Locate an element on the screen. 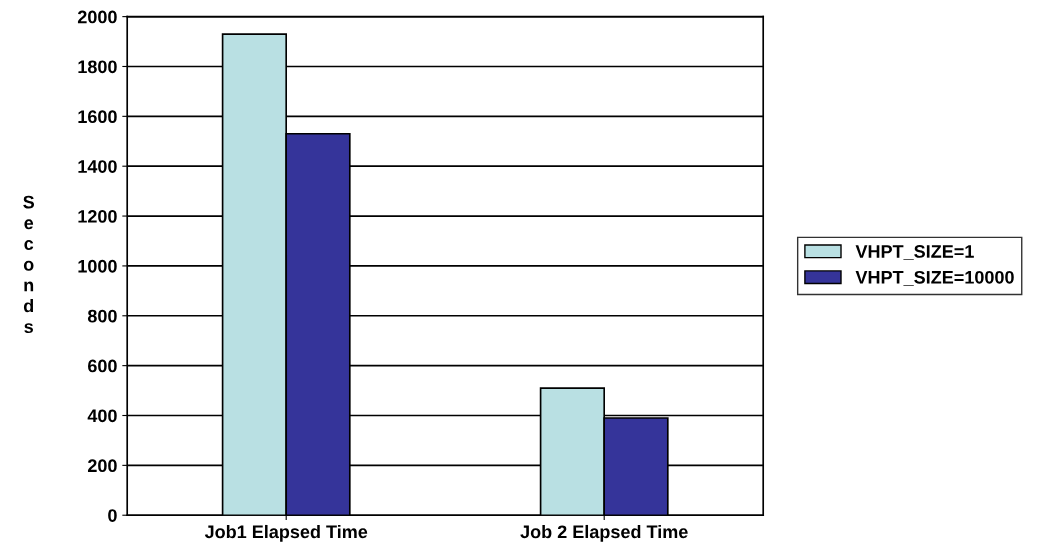 The image size is (1060, 554). legend-label: VHPT_SIZE=1 is located at coordinates (914, 252).